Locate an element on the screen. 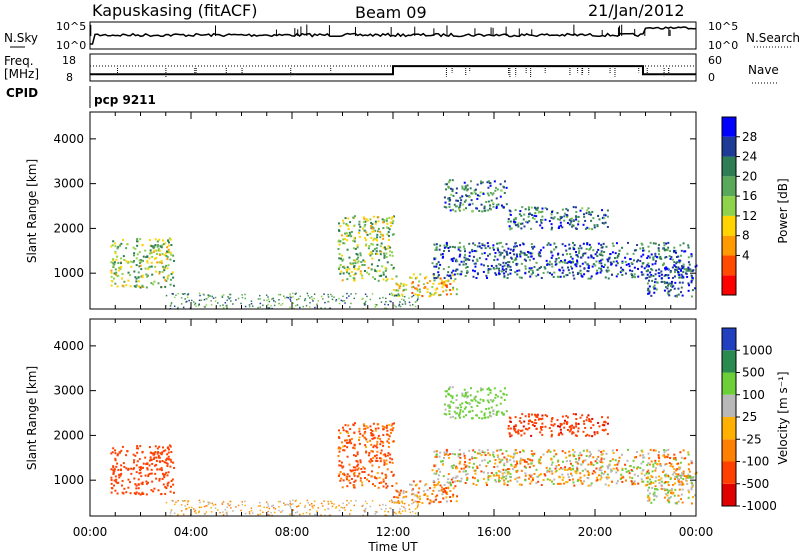 The height and width of the screenshot is (558, 800). power-colorbar-segment is located at coordinates (729, 166).